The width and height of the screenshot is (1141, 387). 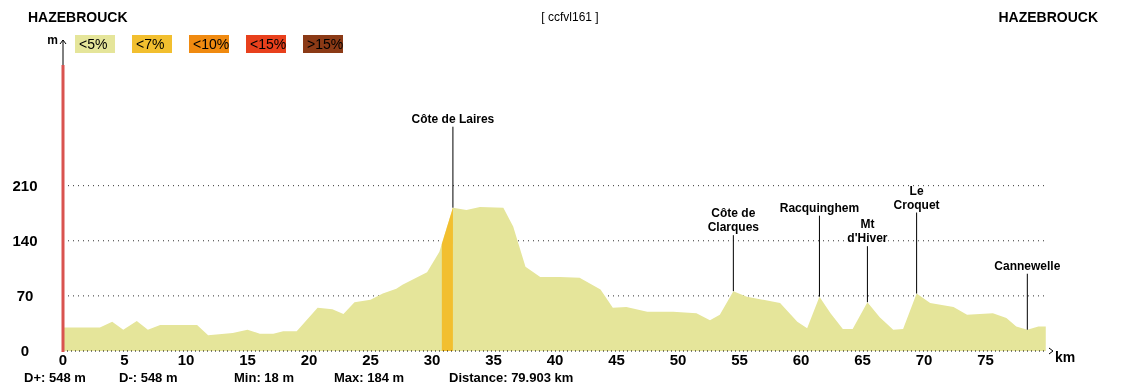 I want to click on x-tick-label: 60, so click(x=801, y=359).